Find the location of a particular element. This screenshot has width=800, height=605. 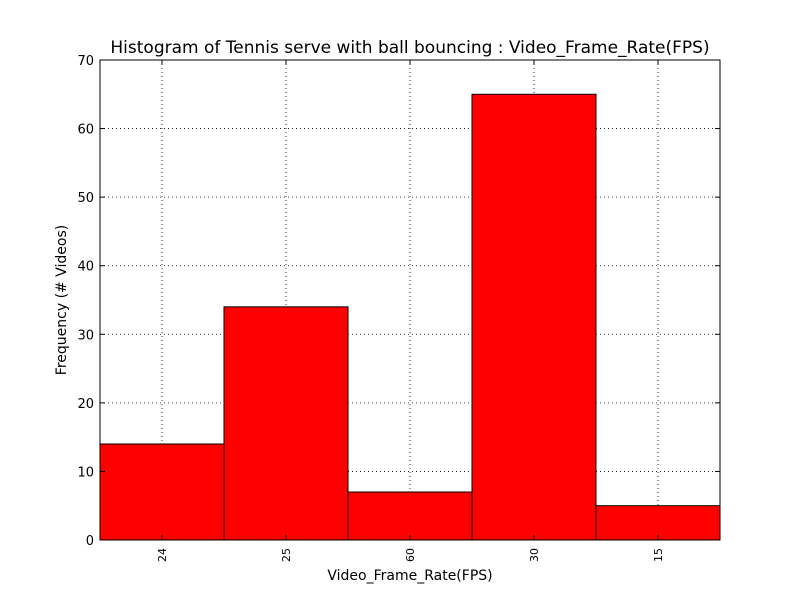

y-tick-label: 60 is located at coordinates (85, 130).